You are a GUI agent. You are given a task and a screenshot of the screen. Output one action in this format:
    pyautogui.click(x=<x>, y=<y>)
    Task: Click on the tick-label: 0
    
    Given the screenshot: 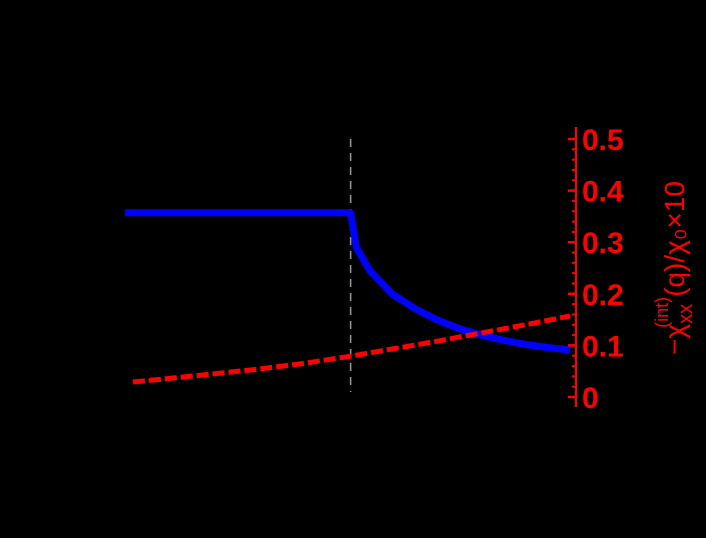 What is the action you would take?
    pyautogui.click(x=590, y=398)
    